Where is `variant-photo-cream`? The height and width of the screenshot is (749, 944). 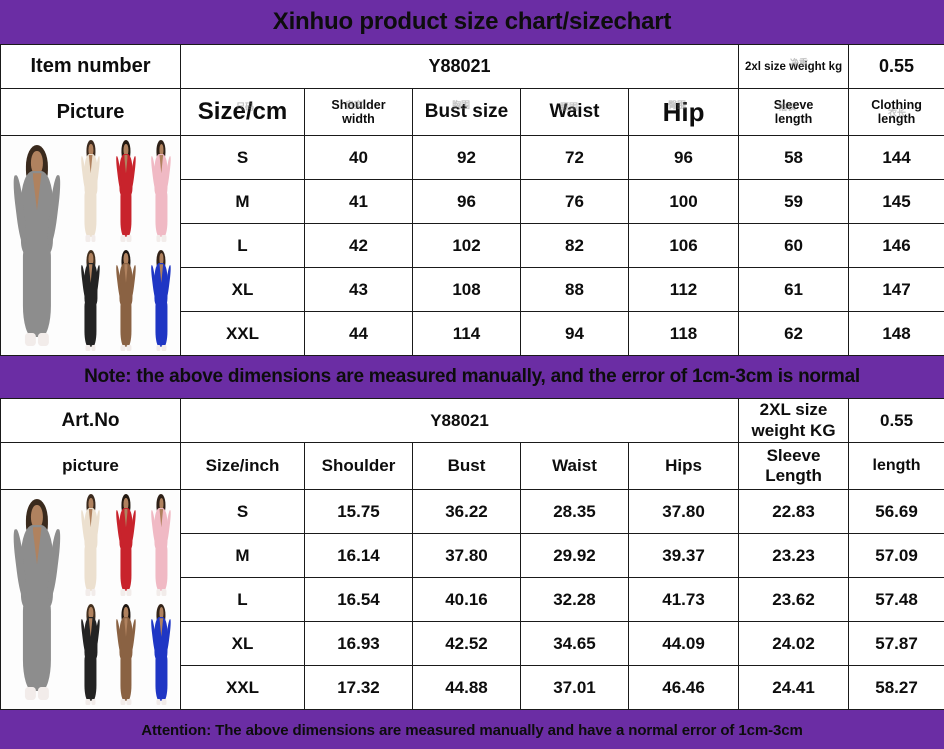
variant-photo-cream is located at coordinates (90, 191).